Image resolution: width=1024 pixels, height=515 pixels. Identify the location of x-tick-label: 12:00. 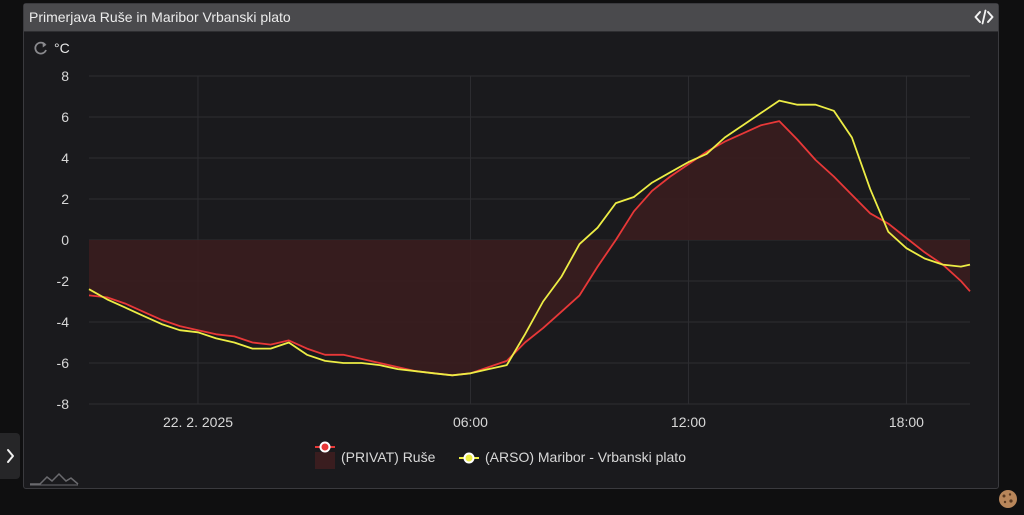
(688, 422).